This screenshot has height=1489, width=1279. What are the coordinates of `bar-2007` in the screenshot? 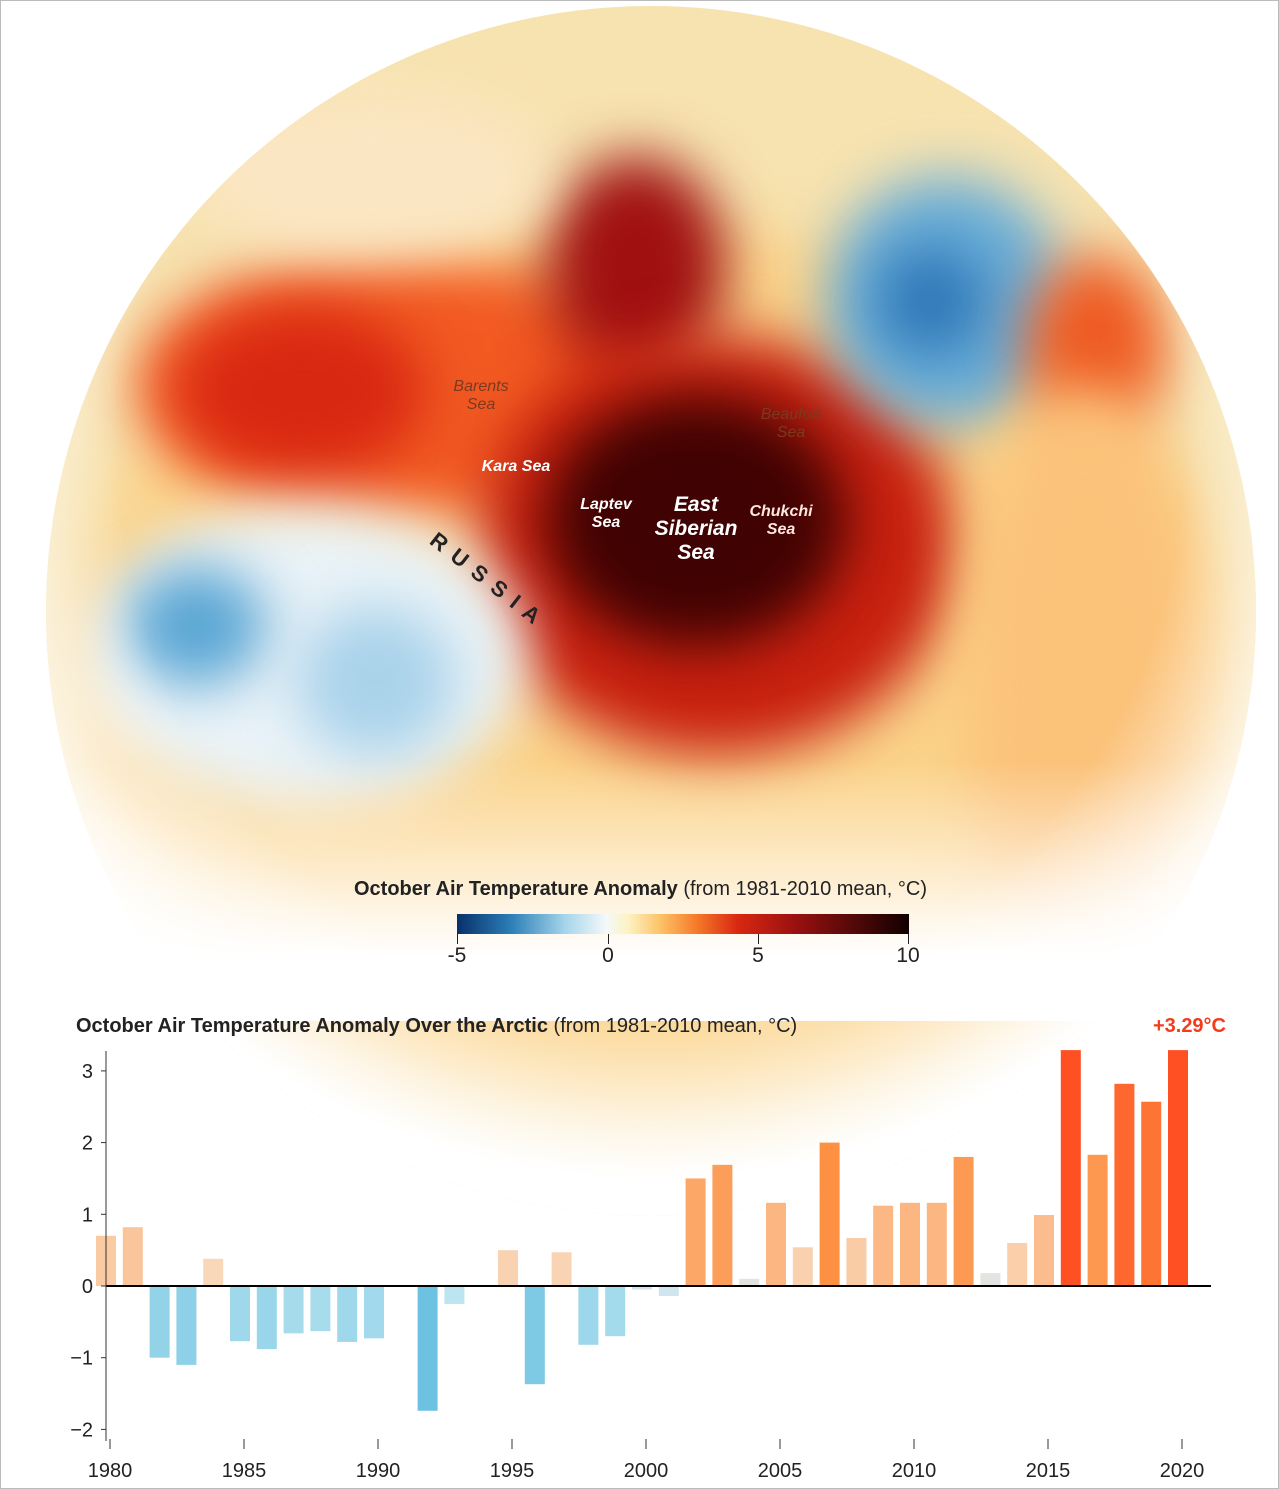 It's located at (829, 1214).